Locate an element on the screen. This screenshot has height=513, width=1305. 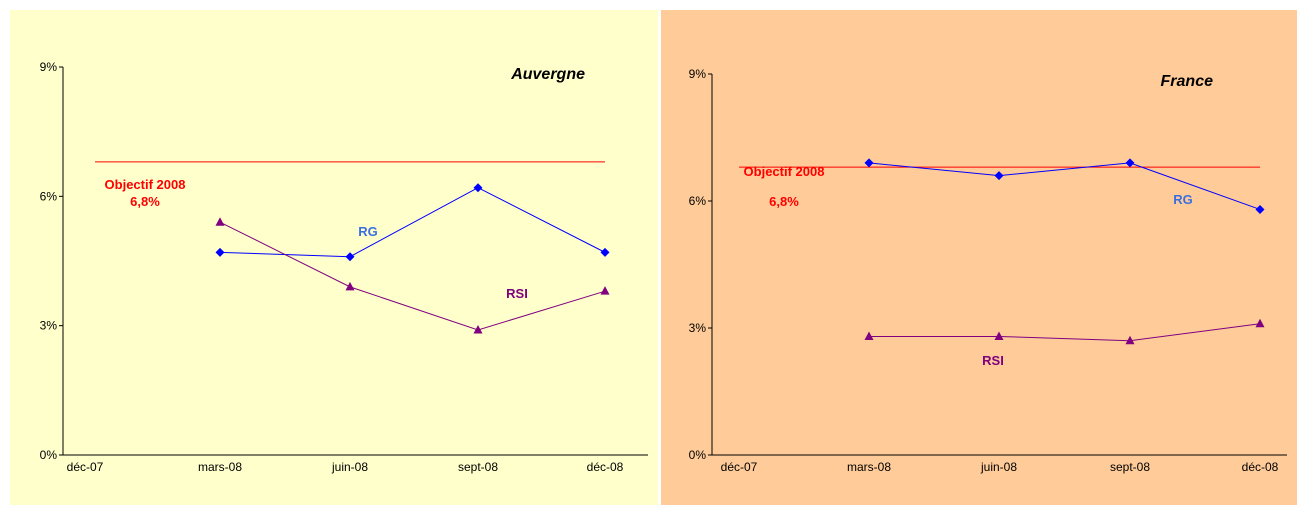
series-line-rg is located at coordinates (1064, 186).